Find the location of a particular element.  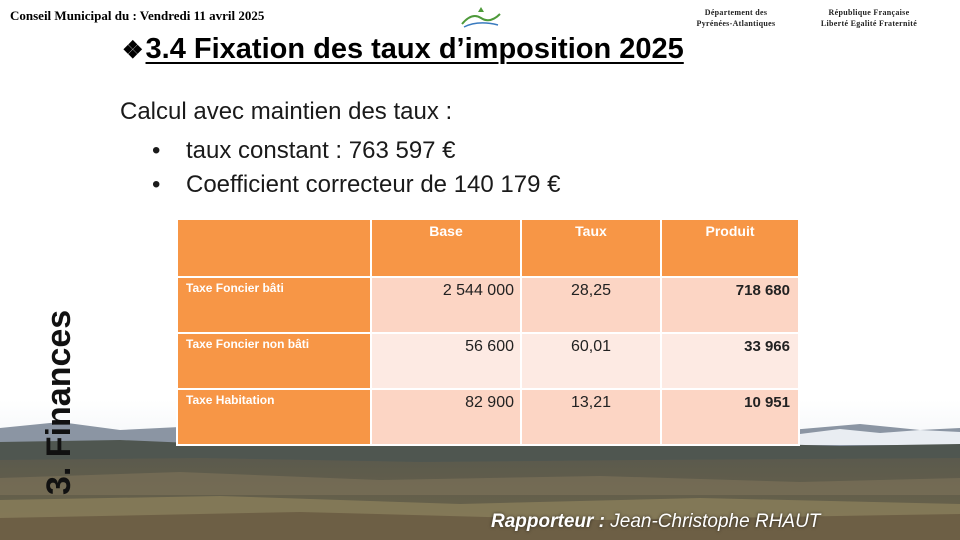

table-header-base: Base is located at coordinates (446, 248).